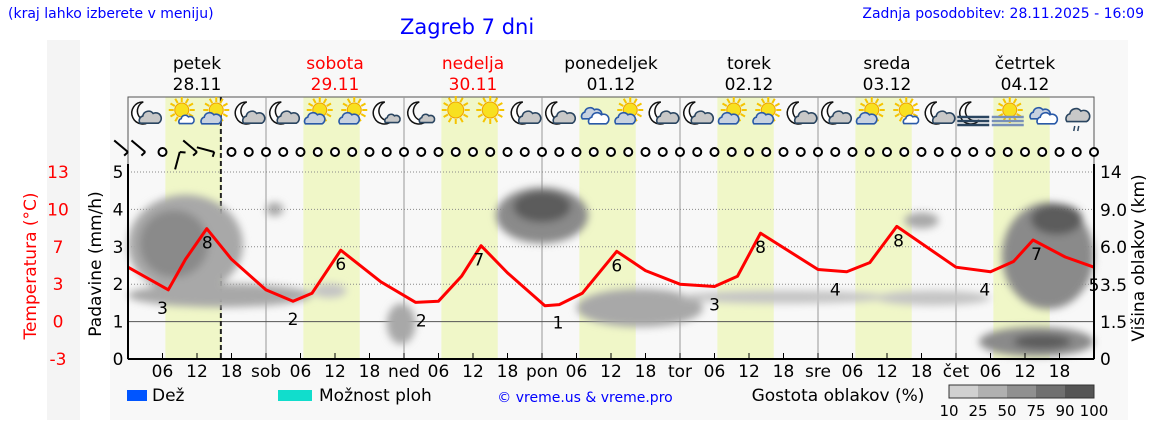 This screenshot has width=1152, height=443. Describe the element at coordinates (1007, 112) in the screenshot. I see `sun-fog-icon` at that location.